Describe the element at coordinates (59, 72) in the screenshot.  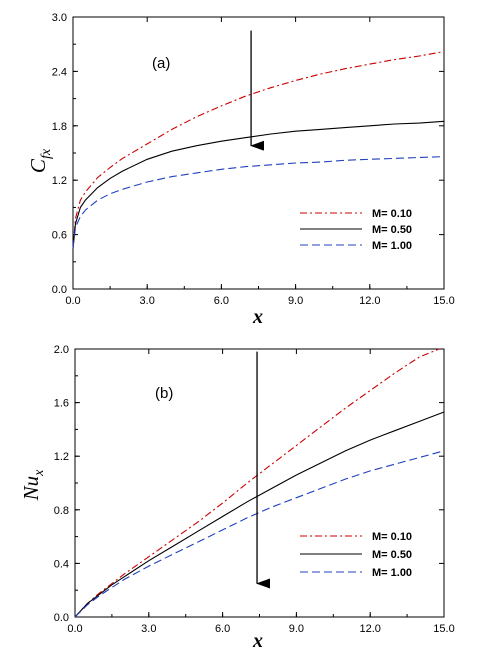
I see `y-tick-label: 2.4` at that location.